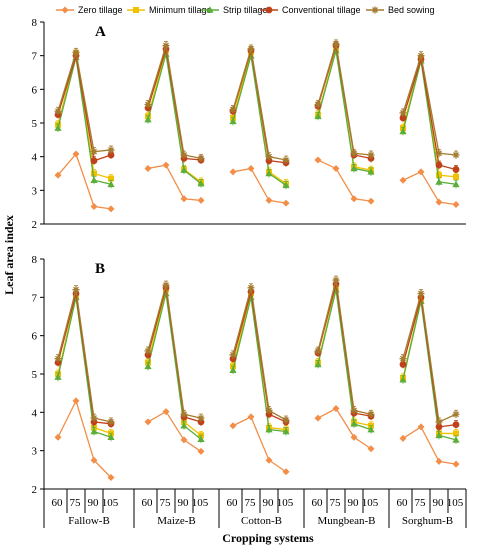 The image size is (480, 550). I want to click on x-axis-label: Cropping systems, so click(268, 538).